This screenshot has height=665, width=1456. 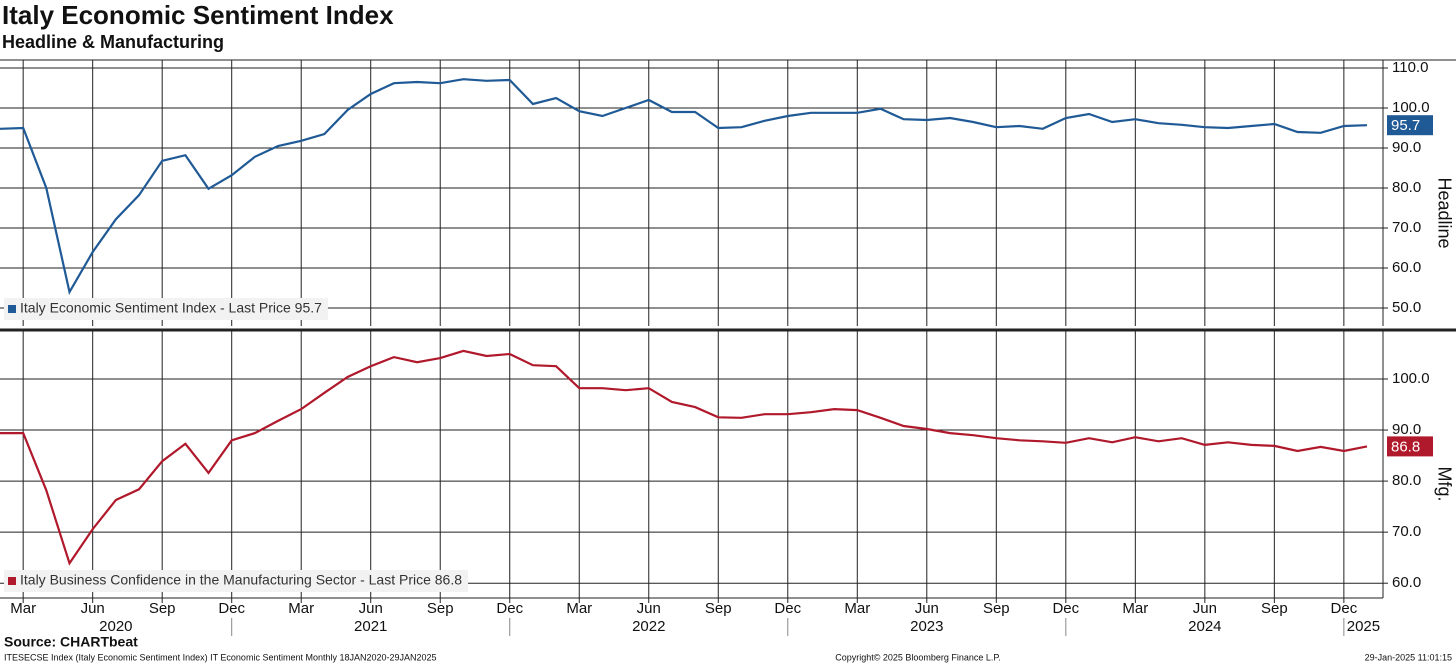 What do you see at coordinates (370, 626) in the screenshot?
I see `x-year-label: 2021` at bounding box center [370, 626].